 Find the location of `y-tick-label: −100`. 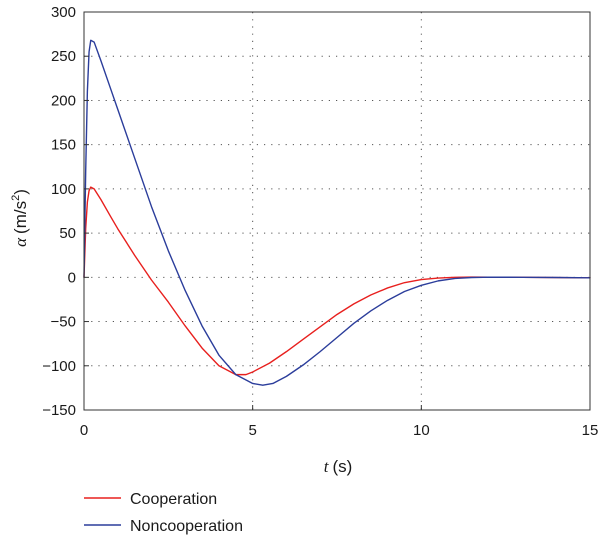

y-tick-label: −100 is located at coordinates (59, 366).